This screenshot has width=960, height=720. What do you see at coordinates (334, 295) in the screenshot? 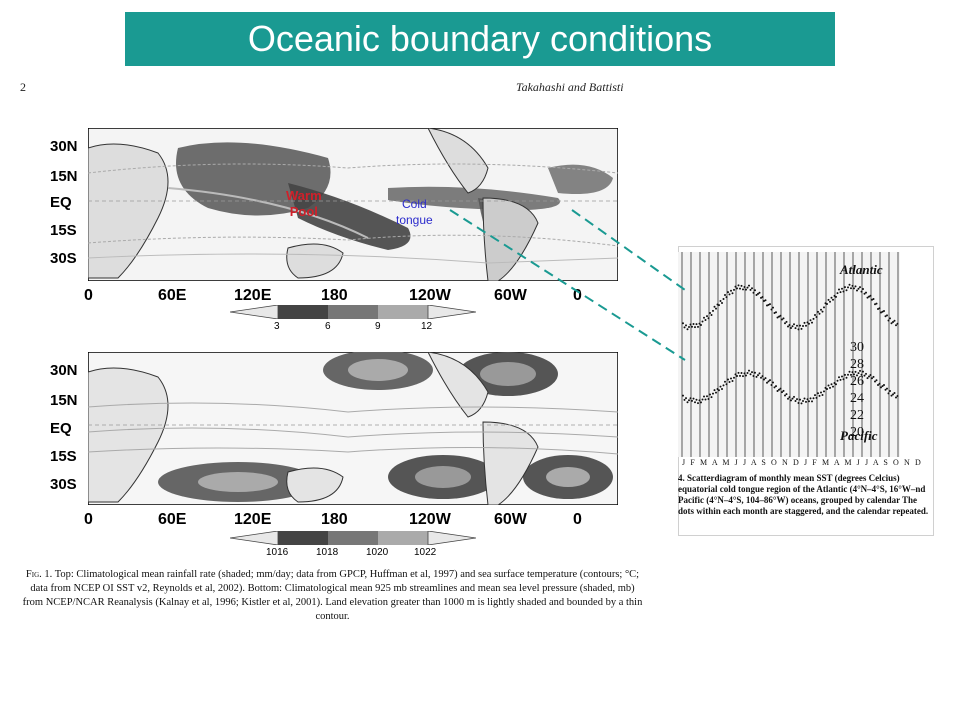
I see `top-lon-180: 180` at bounding box center [334, 295].